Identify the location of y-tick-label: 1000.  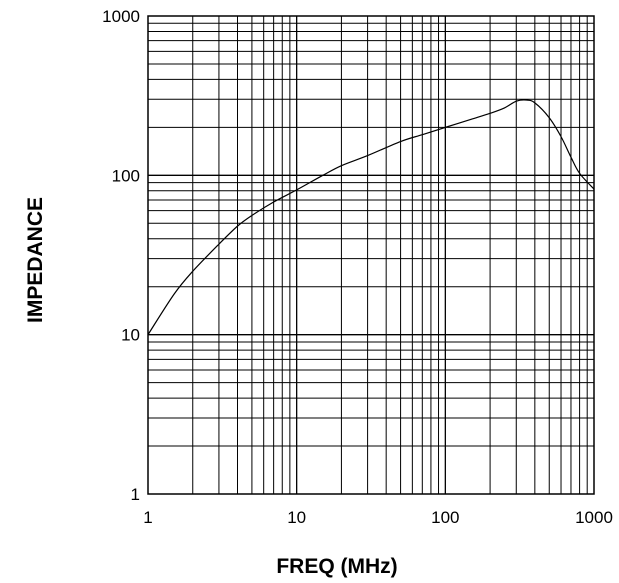
(121, 16).